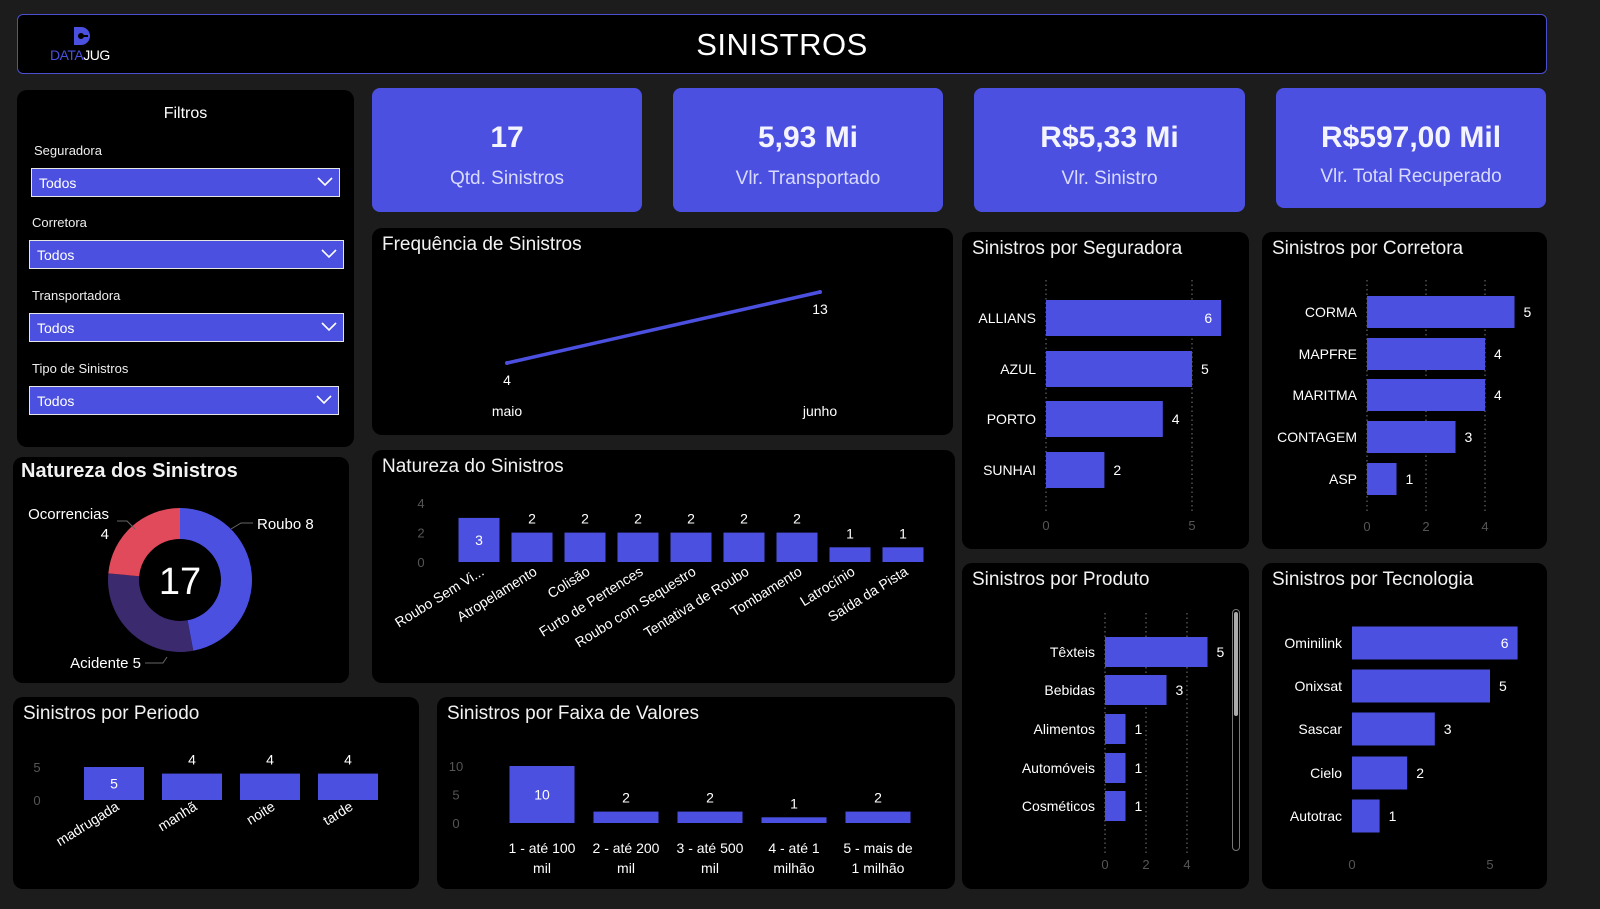  I want to click on category-label: AZUL, so click(1018, 369).